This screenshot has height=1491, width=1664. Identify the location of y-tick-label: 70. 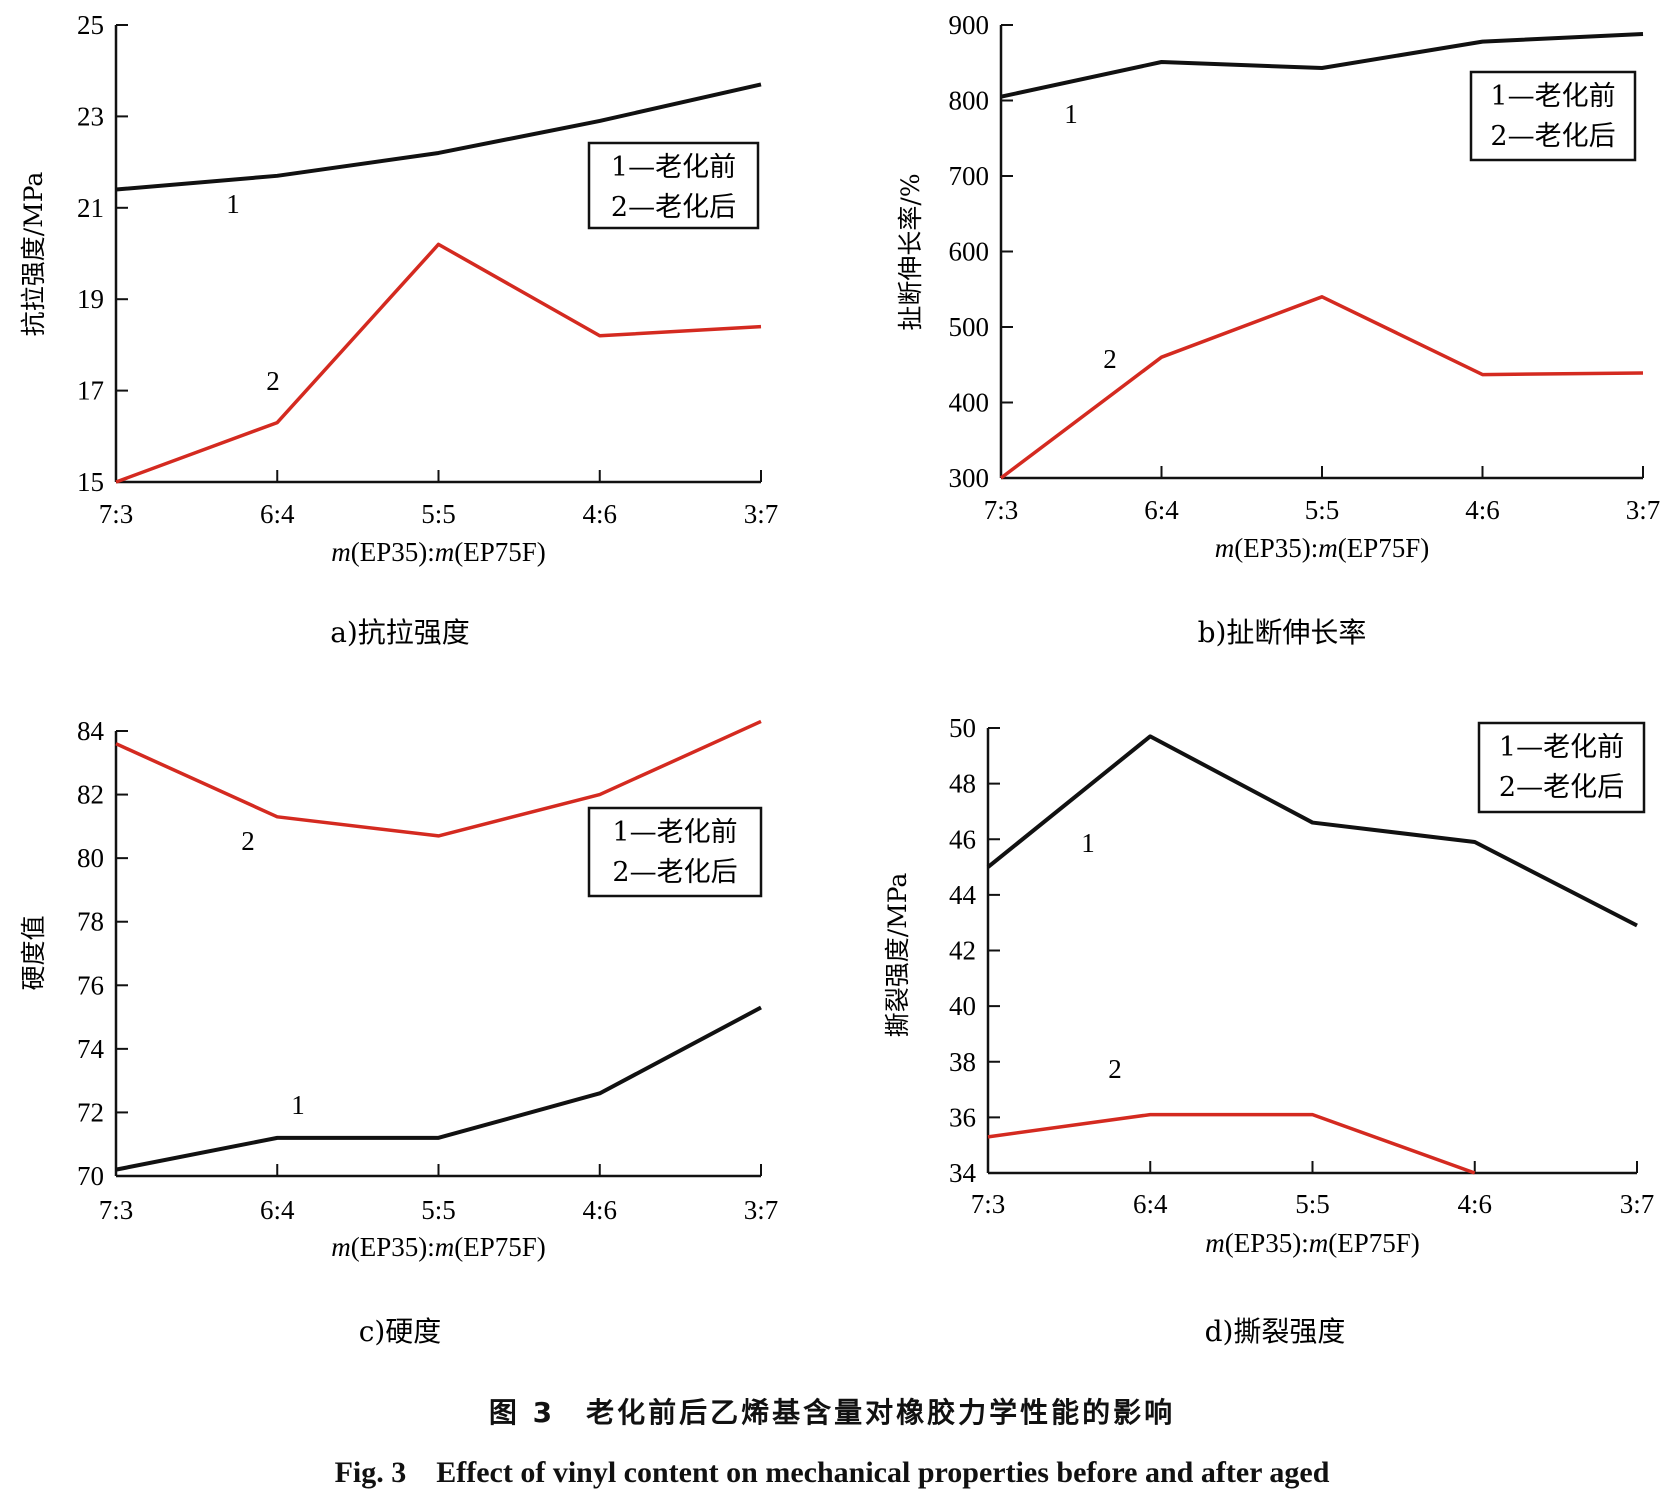
(90, 1176).